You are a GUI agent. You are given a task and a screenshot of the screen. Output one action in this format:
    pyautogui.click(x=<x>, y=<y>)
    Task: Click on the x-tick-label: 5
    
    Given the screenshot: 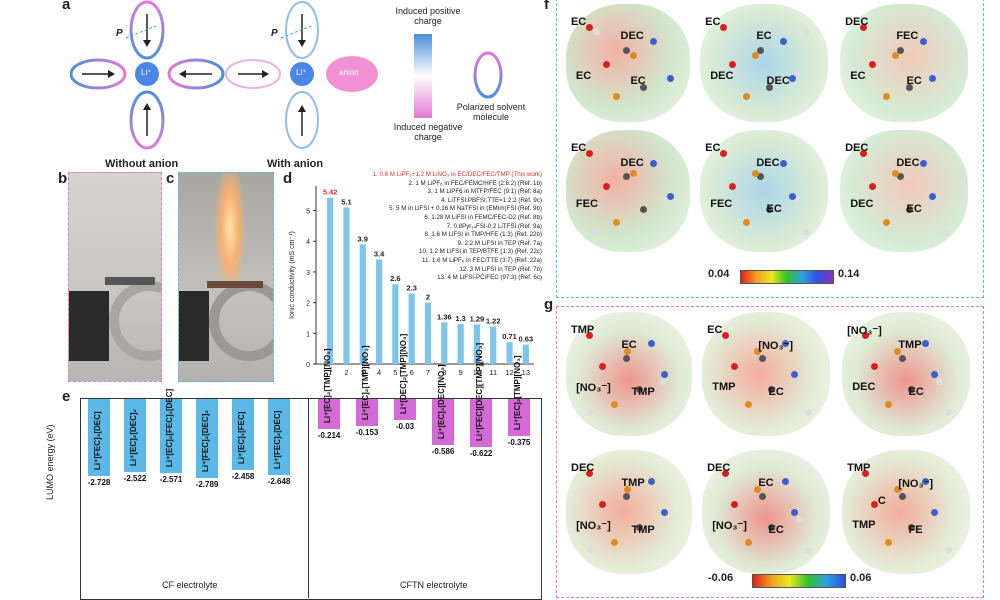 What is the action you would take?
    pyautogui.click(x=395, y=372)
    